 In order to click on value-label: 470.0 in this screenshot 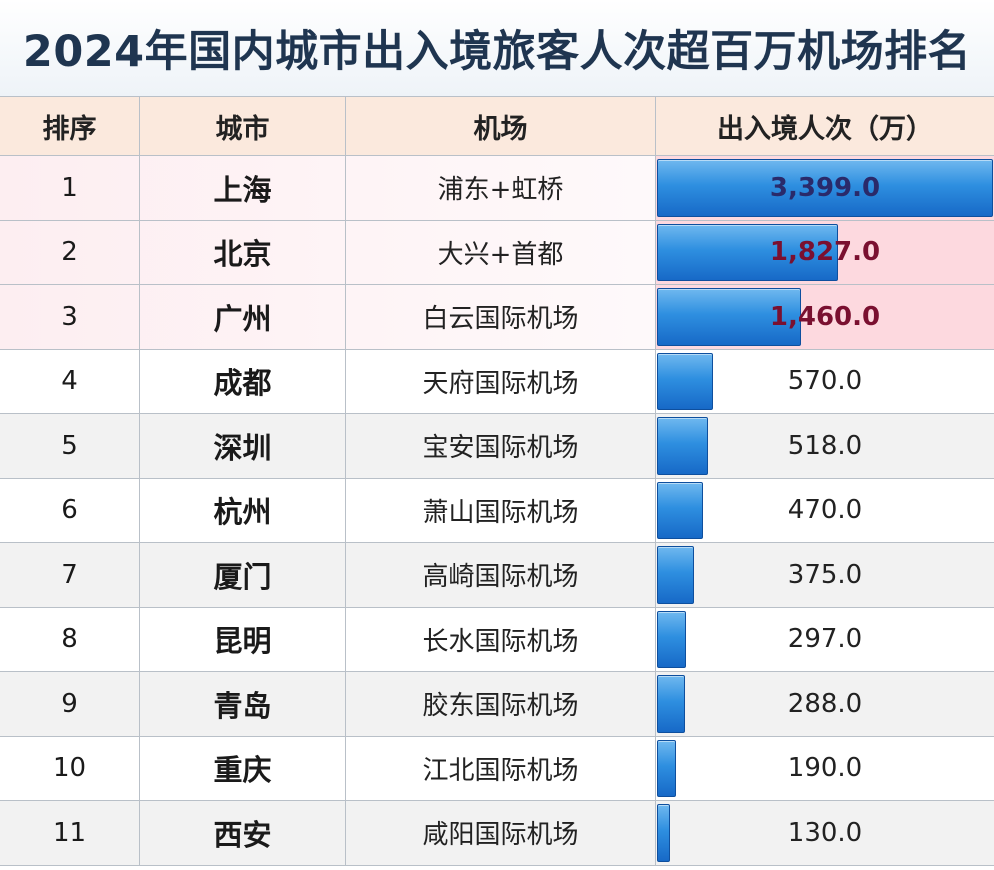, I will do `click(825, 510)`.